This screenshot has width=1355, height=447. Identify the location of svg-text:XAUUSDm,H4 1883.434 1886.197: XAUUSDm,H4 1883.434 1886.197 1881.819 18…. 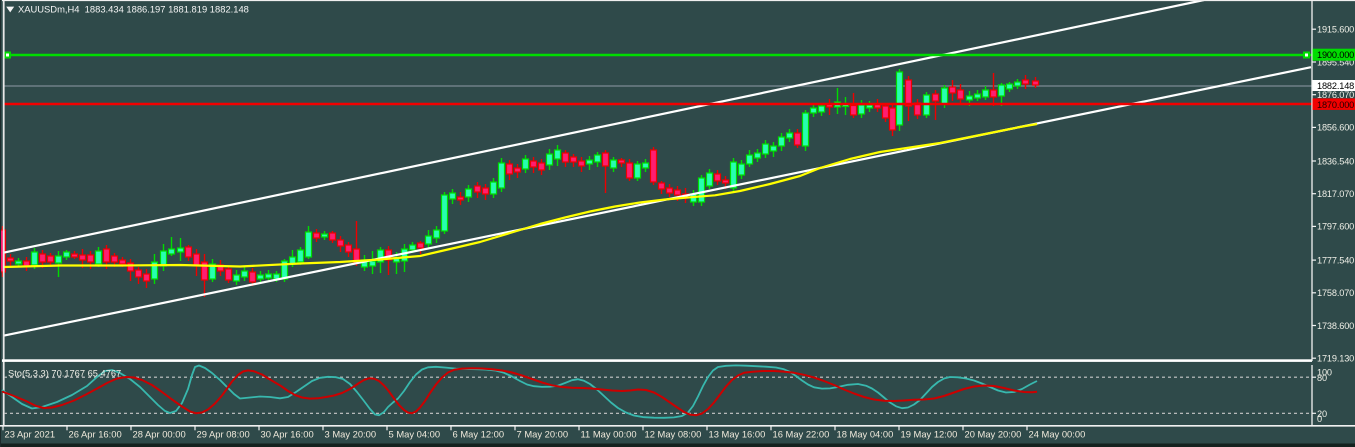
(133, 9).